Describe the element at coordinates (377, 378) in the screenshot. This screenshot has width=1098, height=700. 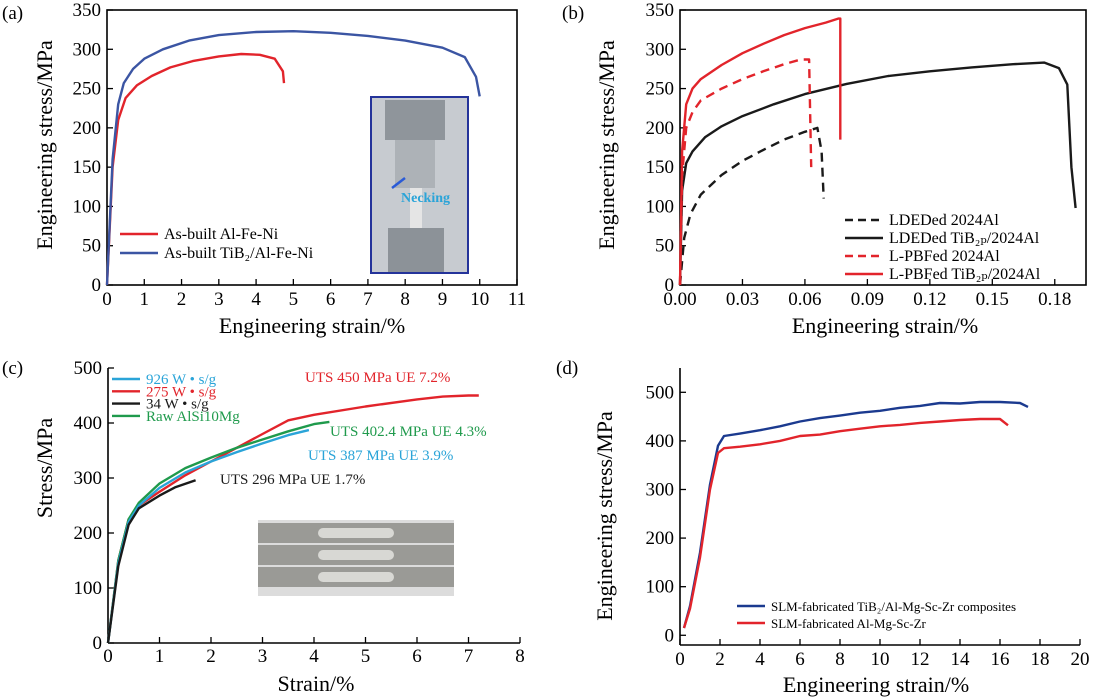
I see `uts-annotation: UTS 450 MPa UE 7.2%` at that location.